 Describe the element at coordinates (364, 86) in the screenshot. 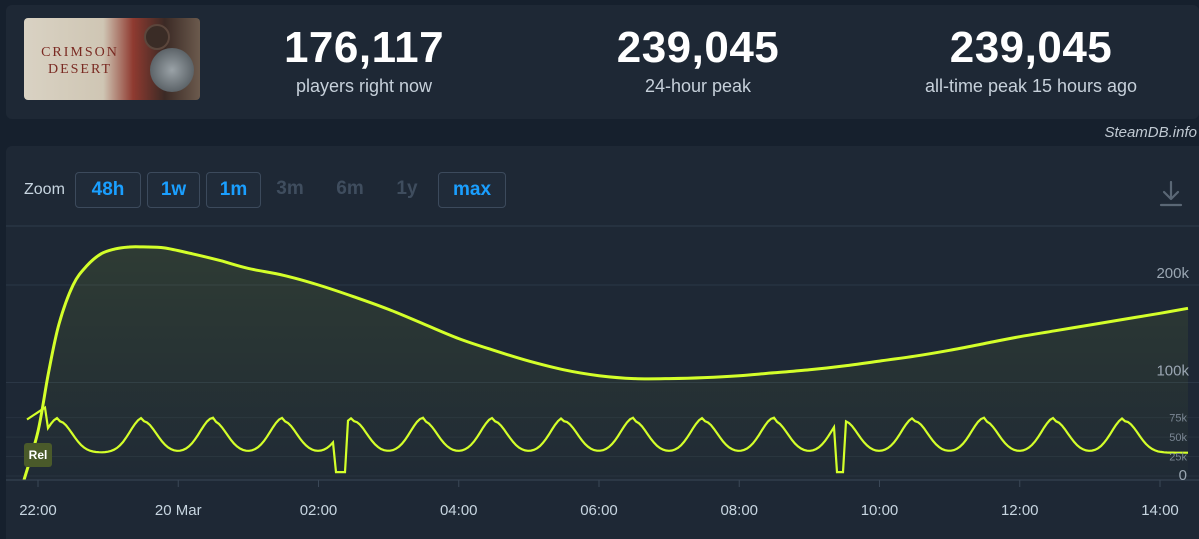

I see `current-players-label: players right now` at that location.